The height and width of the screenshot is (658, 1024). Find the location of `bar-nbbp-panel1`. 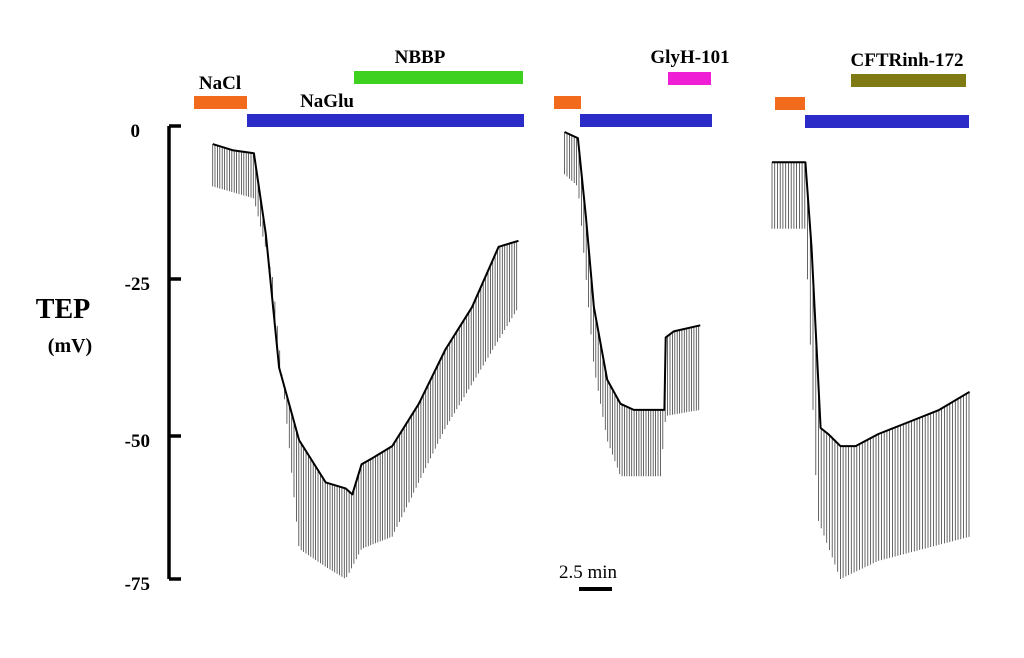

bar-nbbp-panel1 is located at coordinates (438, 77).